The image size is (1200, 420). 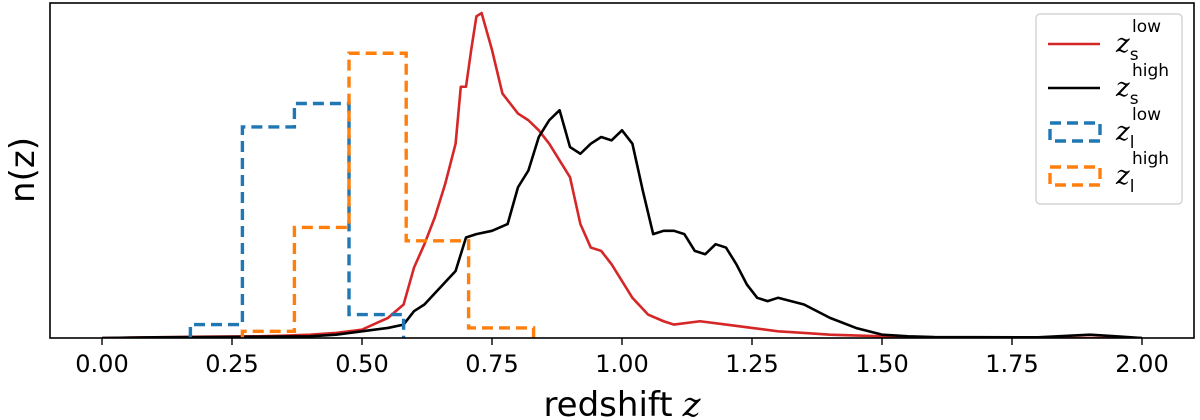 What do you see at coordinates (1109, 109) in the screenshot?
I see `legend-box` at bounding box center [1109, 109].